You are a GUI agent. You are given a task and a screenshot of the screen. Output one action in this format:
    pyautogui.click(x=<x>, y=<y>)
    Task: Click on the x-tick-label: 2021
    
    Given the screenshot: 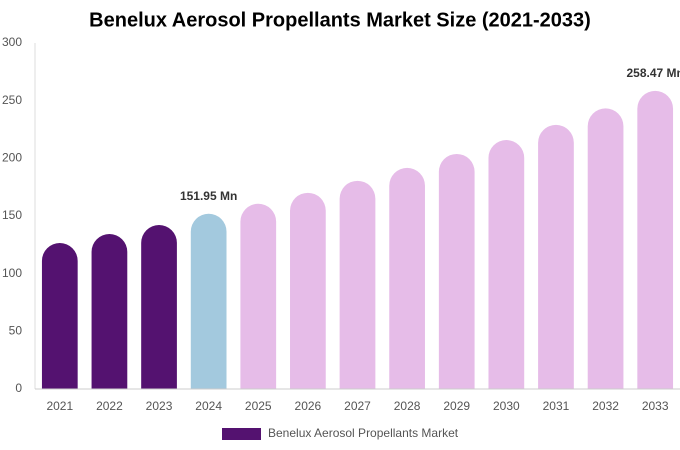 What is the action you would take?
    pyautogui.click(x=59, y=406)
    